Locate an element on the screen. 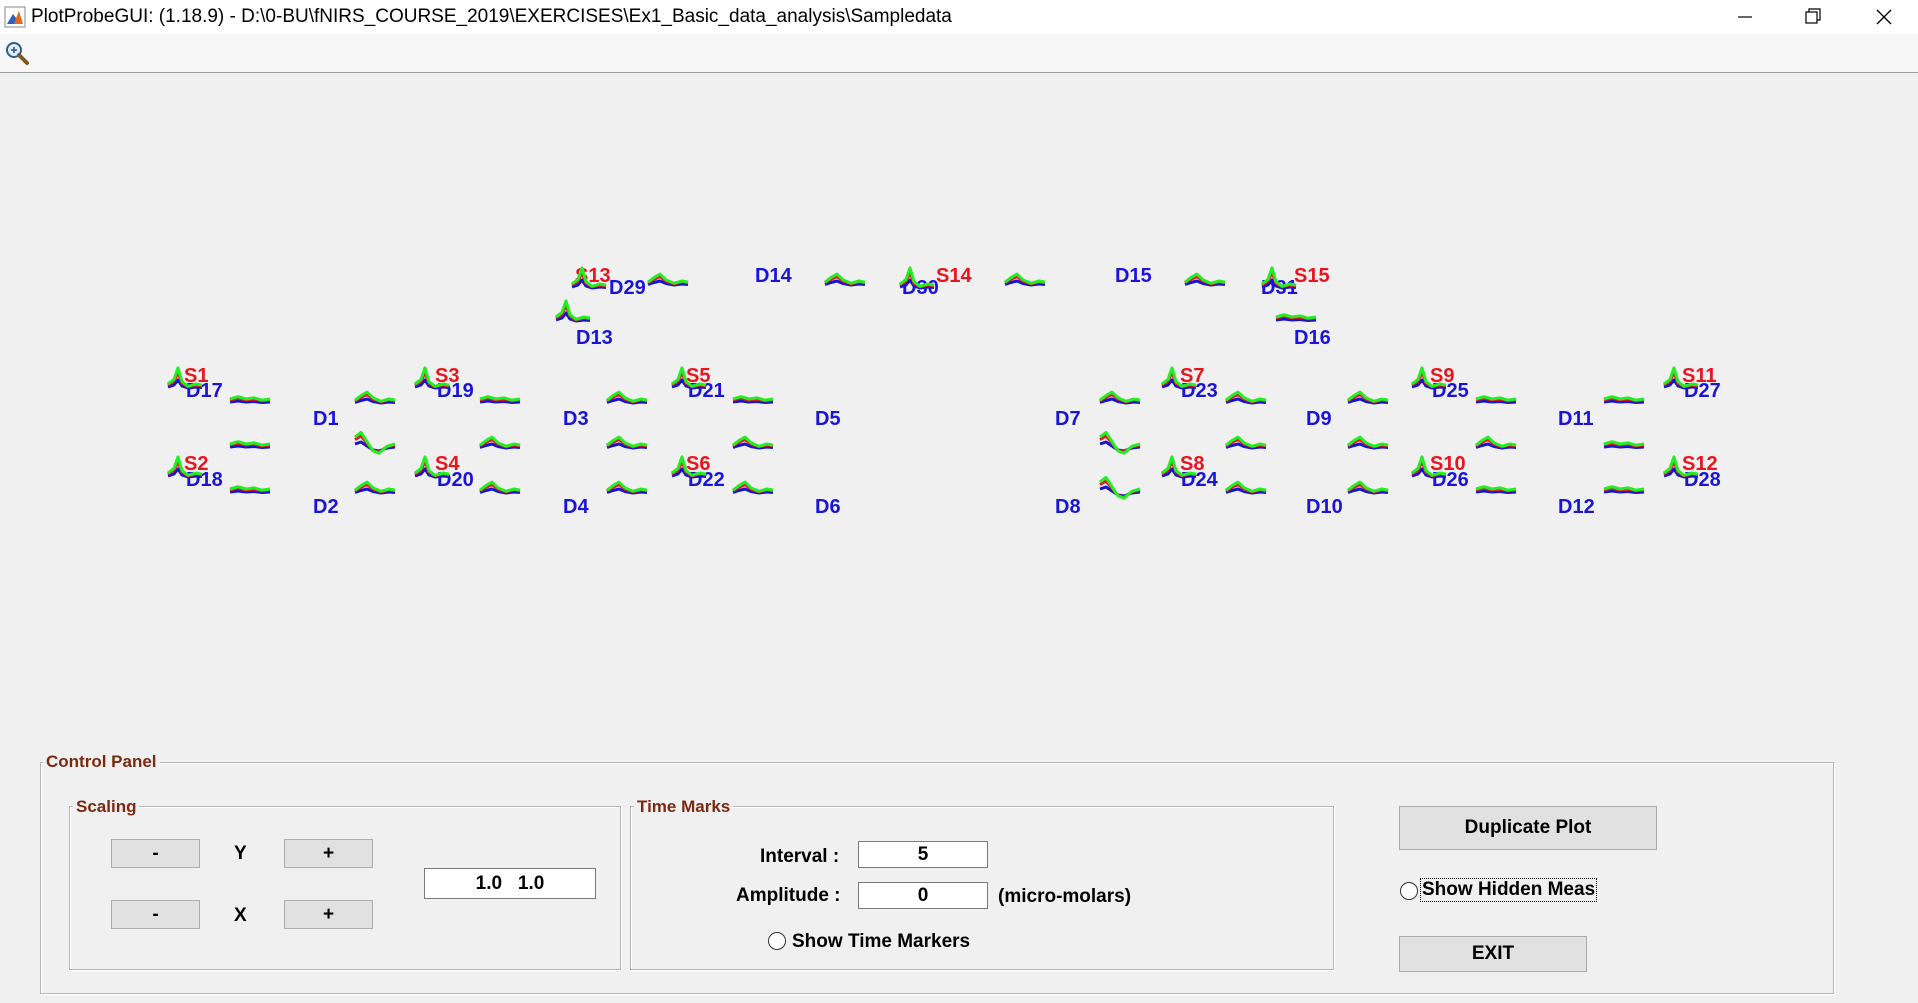 The height and width of the screenshot is (1003, 1918). show-hidden-meas-label: Show Hidden Meas is located at coordinates (1508, 890).